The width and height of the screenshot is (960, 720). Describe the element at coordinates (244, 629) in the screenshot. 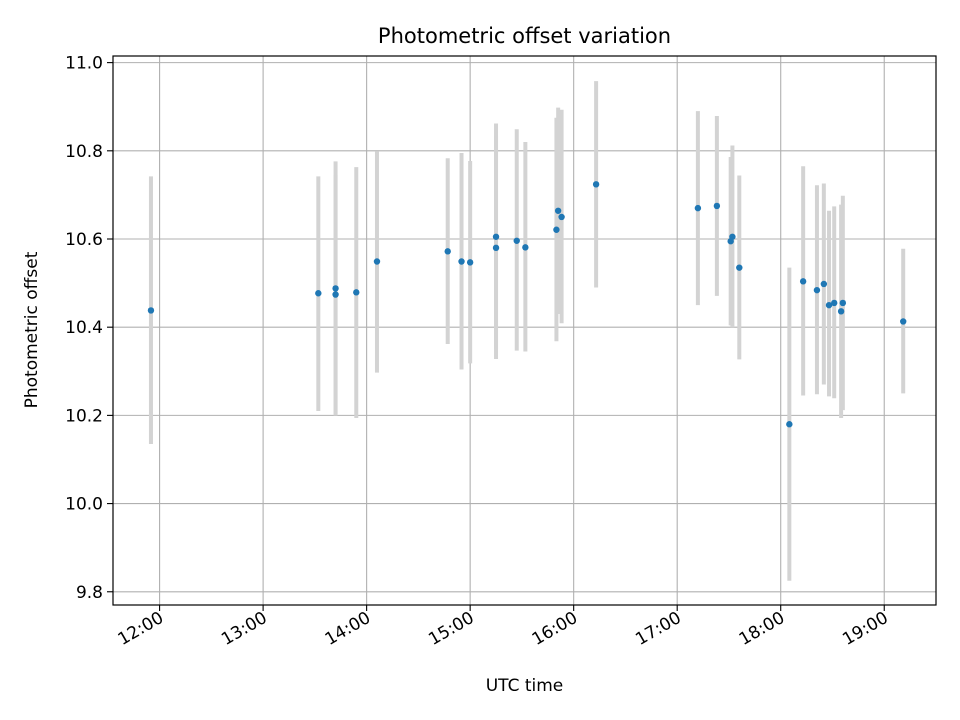

I see `x-tick-label: 13:00` at that location.